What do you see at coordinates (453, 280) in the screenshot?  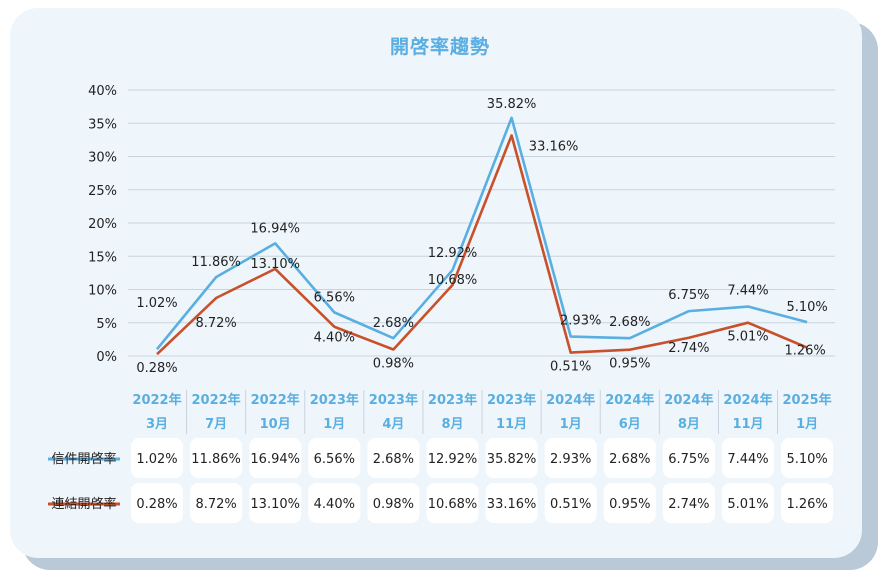 I see `data-label: 10.68%` at bounding box center [453, 280].